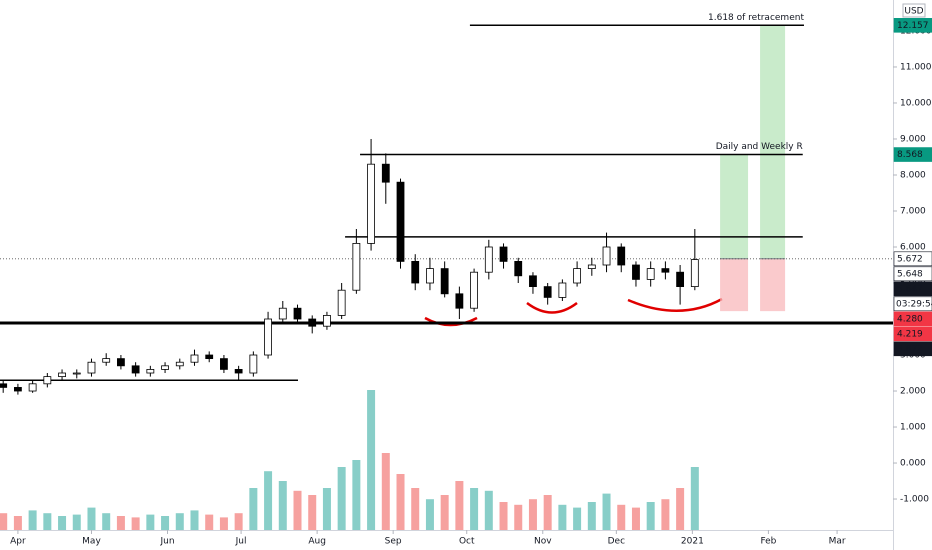 The image size is (932, 550). Describe the element at coordinates (837, 542) in the screenshot. I see `x-tick-label: Mar` at that location.